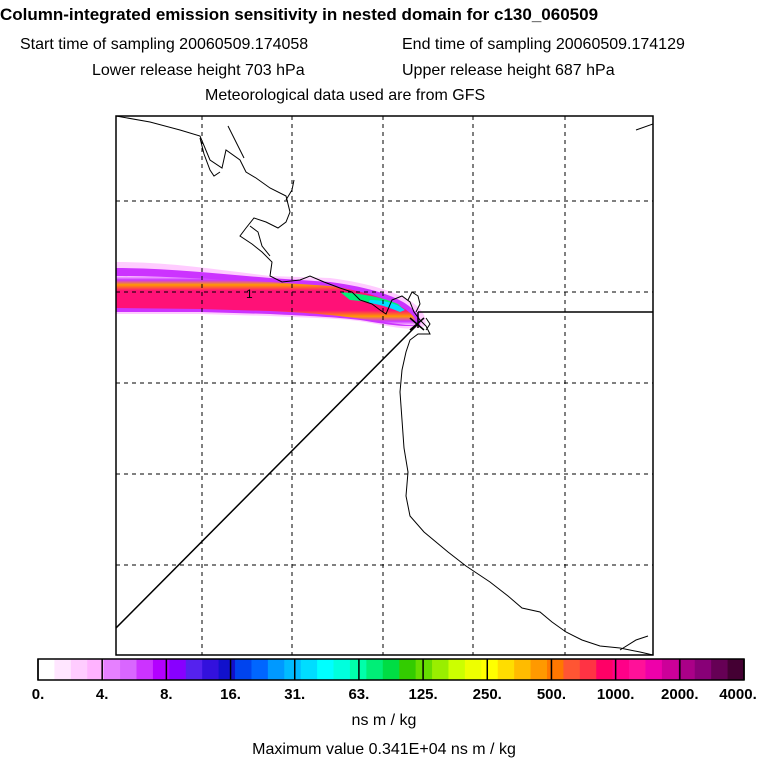  What do you see at coordinates (422, 694) in the screenshot?
I see `colorbar-tick-label: 125.` at bounding box center [422, 694].